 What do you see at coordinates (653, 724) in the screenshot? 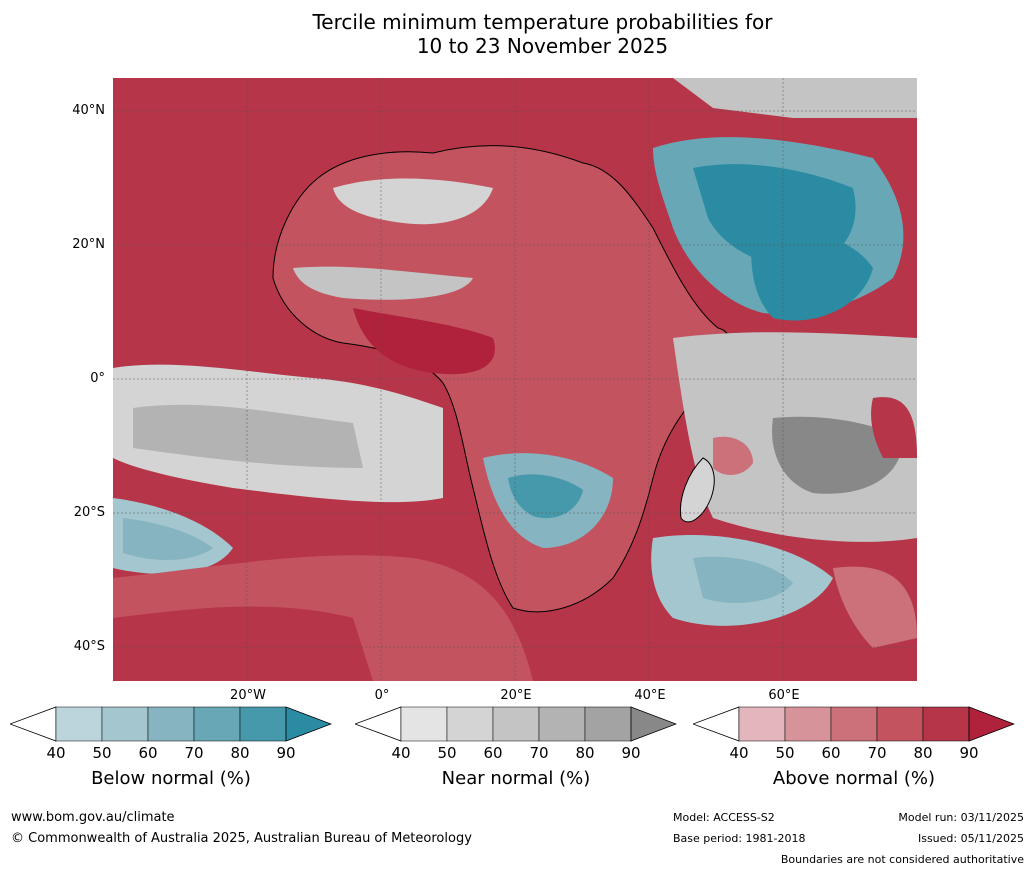
I see `colorbar-near-max-arrow` at bounding box center [653, 724].